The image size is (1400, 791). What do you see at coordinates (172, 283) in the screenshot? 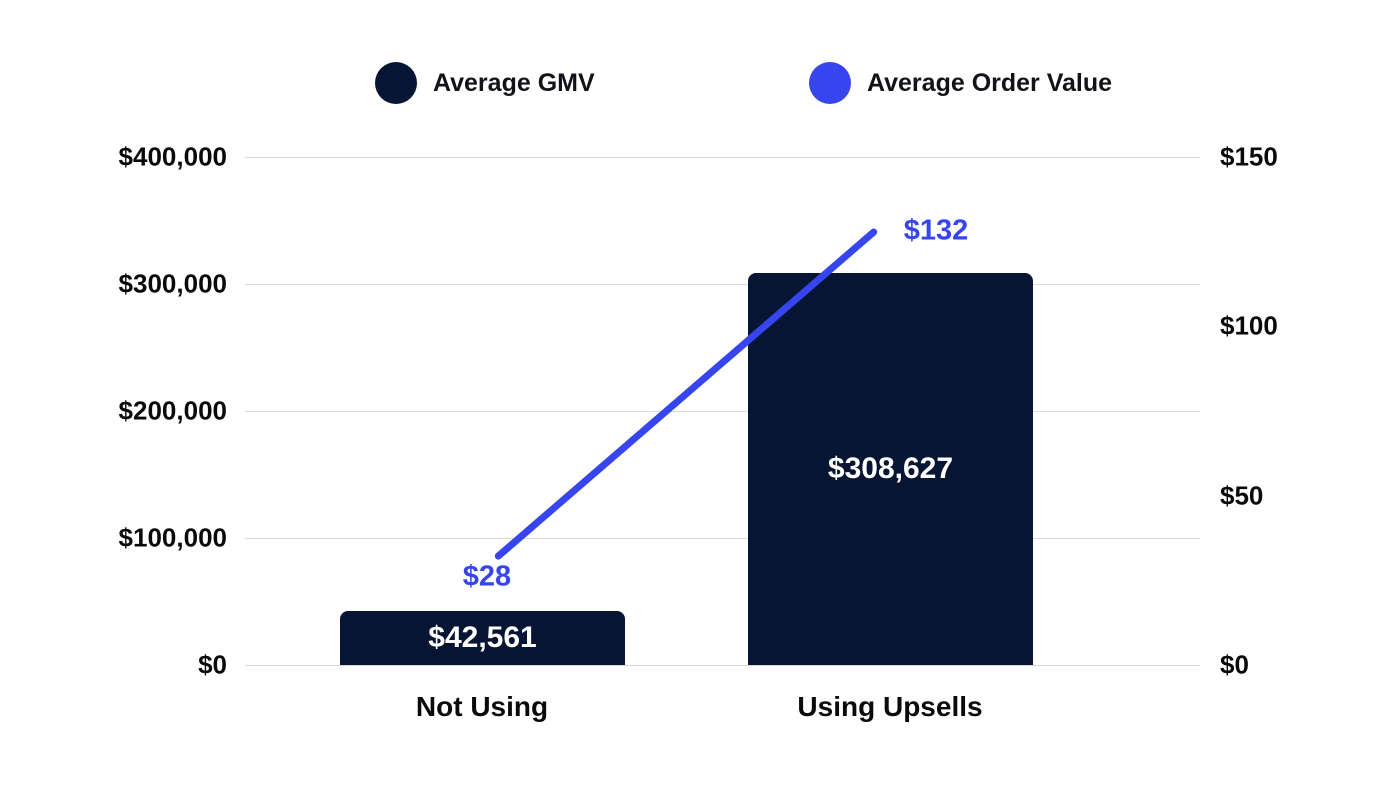
I see `left-axis-tick-300000: $300,000` at bounding box center [172, 283].